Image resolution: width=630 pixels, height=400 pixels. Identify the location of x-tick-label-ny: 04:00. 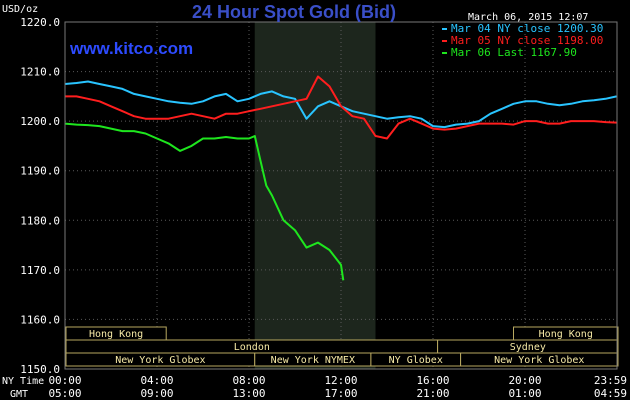
(156, 380).